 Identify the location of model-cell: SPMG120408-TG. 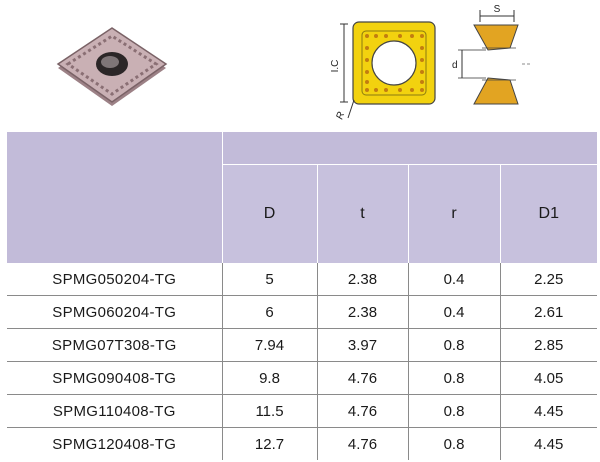
(114, 444).